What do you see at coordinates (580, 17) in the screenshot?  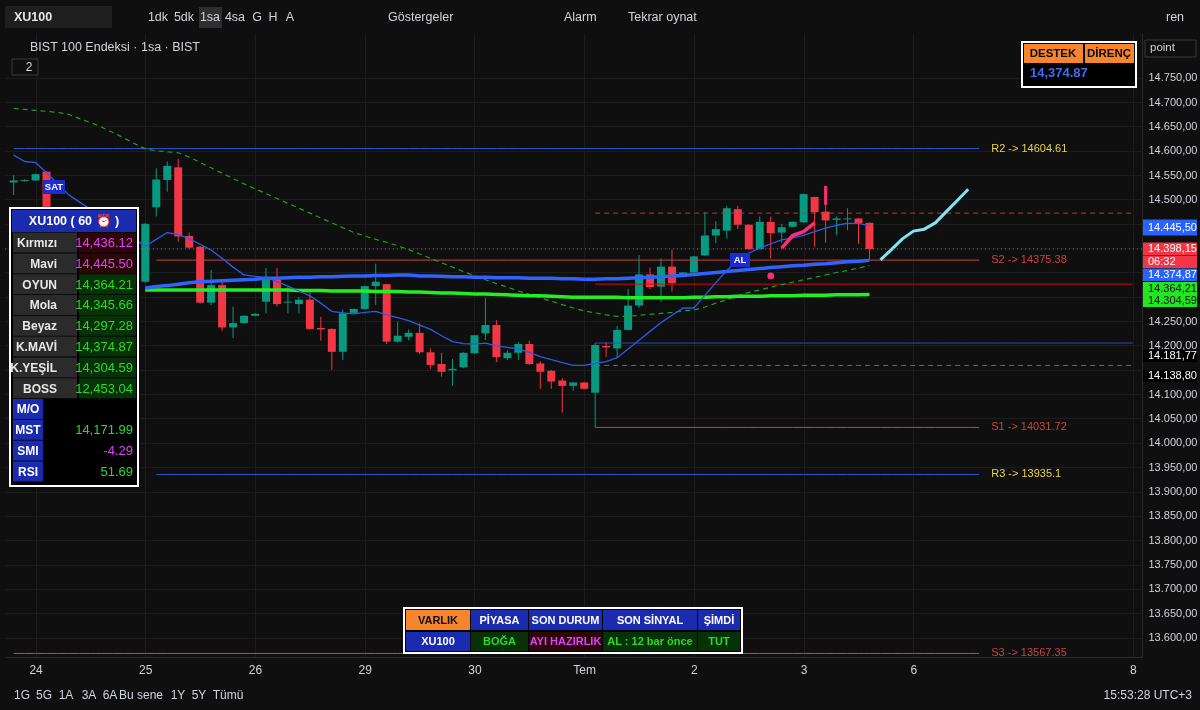 I see `text: Alarm` at bounding box center [580, 17].